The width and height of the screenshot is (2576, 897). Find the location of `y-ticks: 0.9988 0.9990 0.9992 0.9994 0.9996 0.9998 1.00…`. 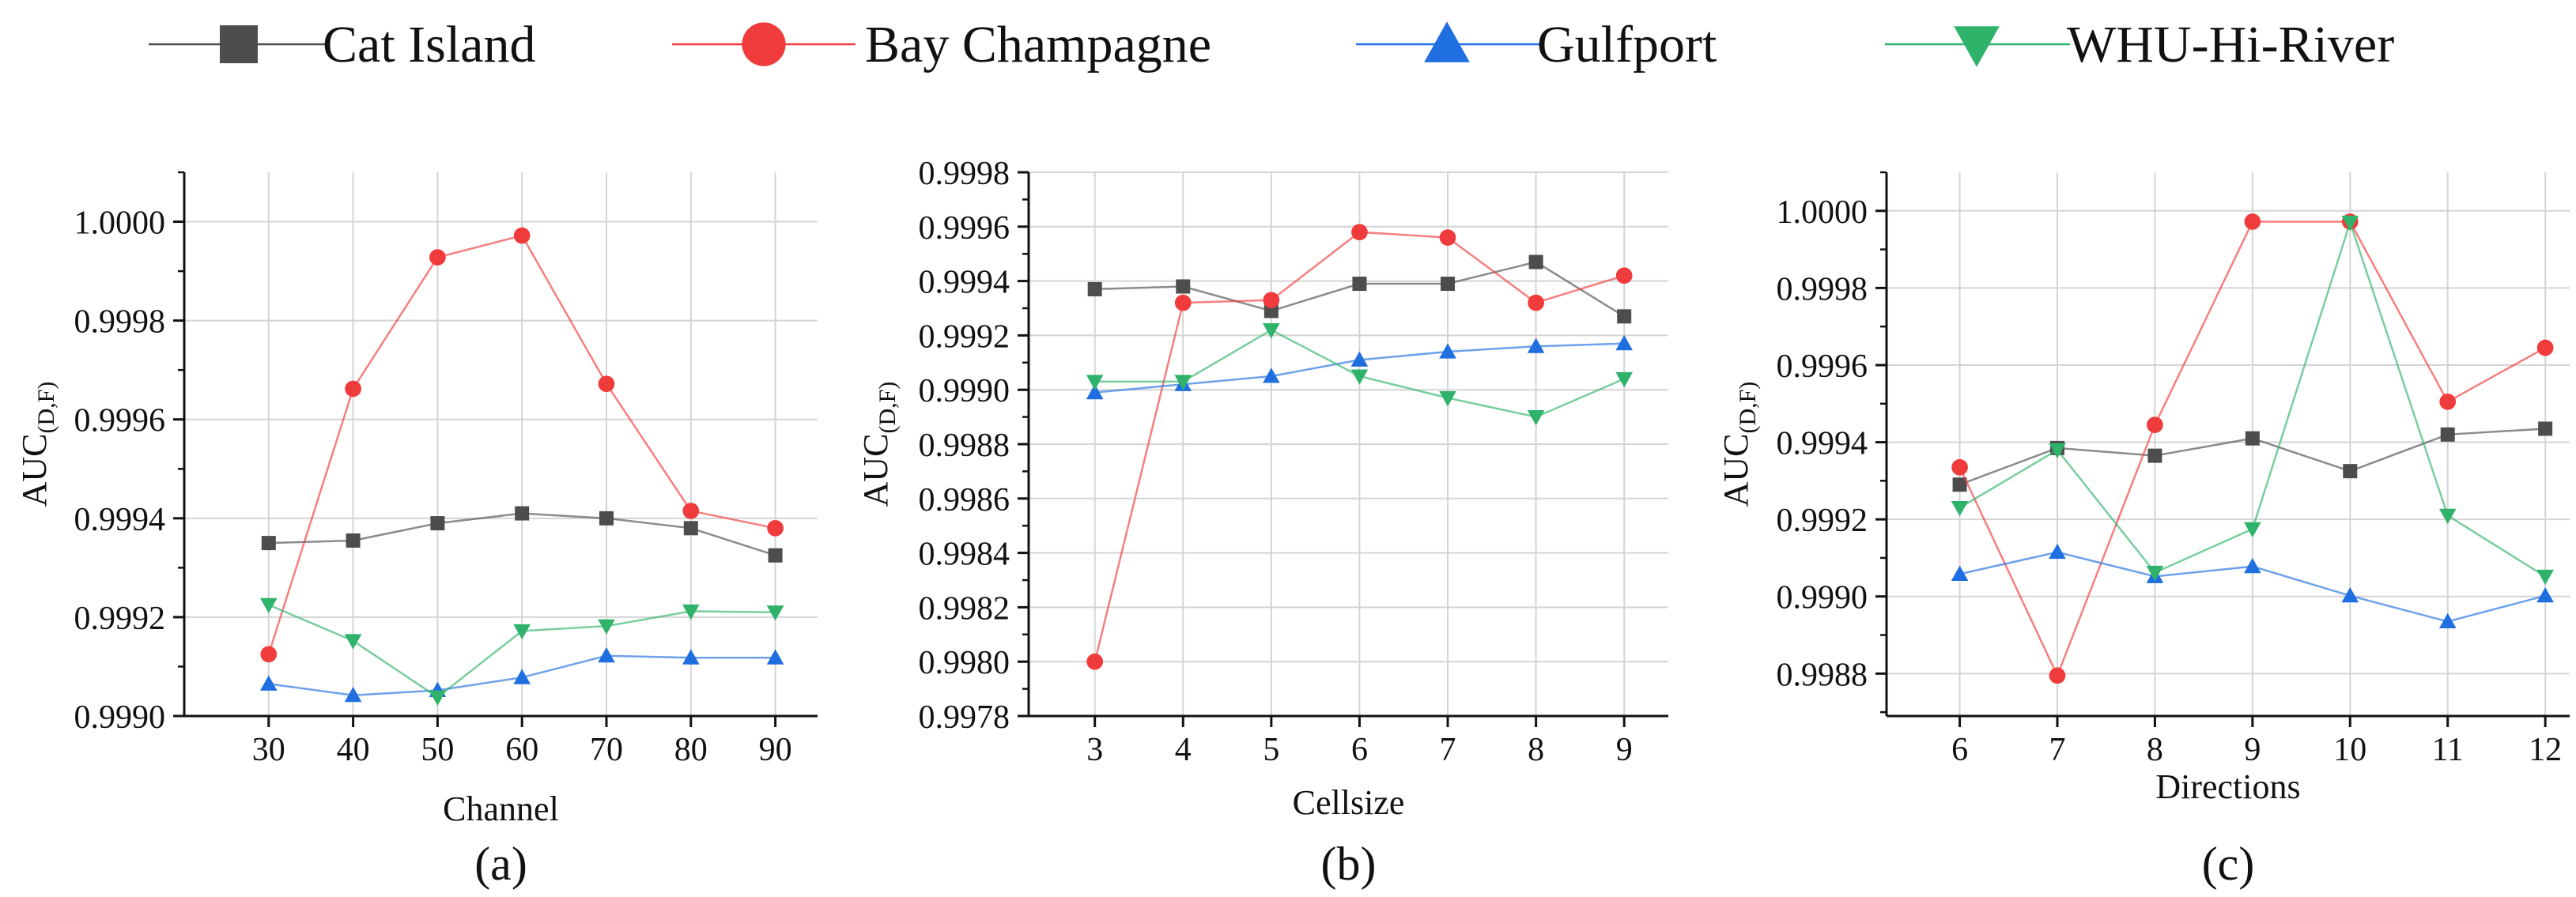

y-ticks: 0.9988 0.9990 0.9992 0.9994 0.9996 0.9998 1.00… is located at coordinates (1832, 442).